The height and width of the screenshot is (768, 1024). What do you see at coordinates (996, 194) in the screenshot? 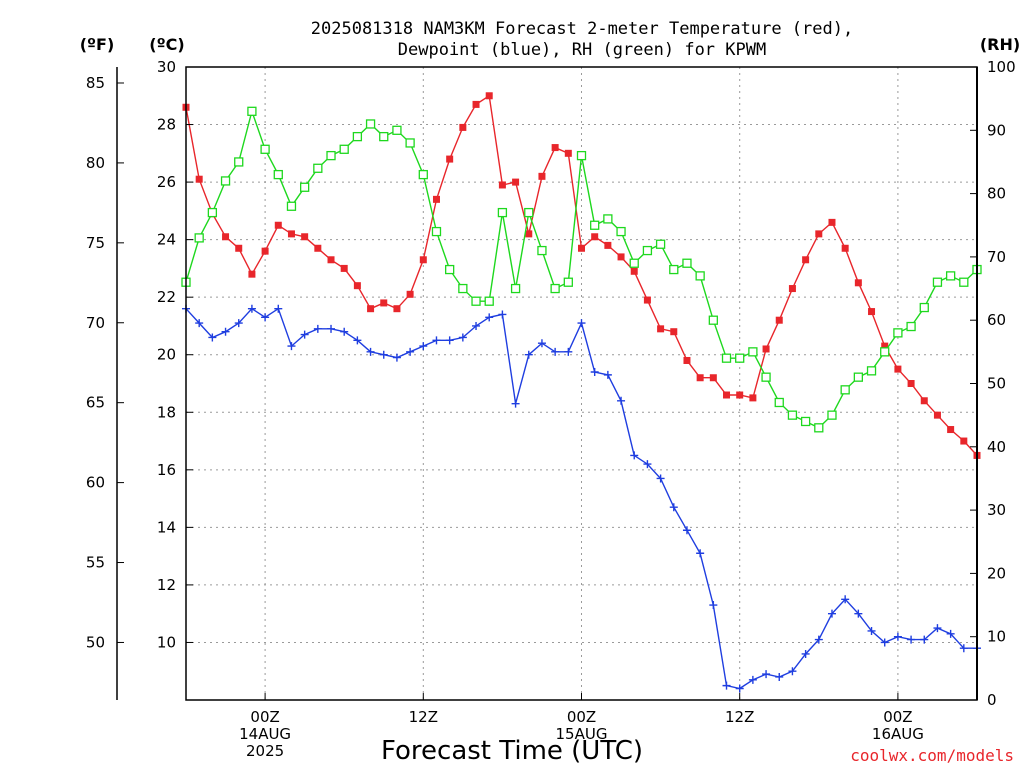
I see `rh-tick-label: 80` at bounding box center [996, 194].